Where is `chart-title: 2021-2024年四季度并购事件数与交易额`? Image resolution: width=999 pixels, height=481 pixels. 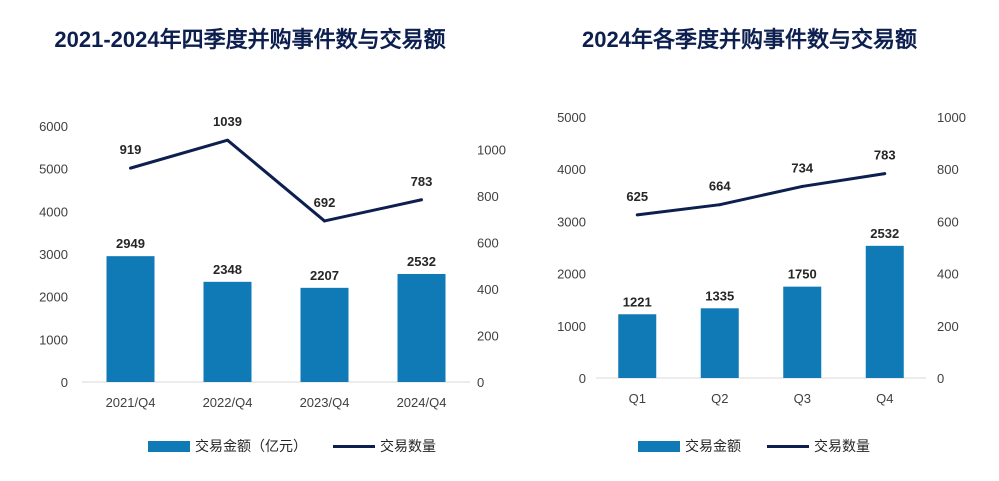 chart-title: 2021-2024年四季度并购事件数与交易额 is located at coordinates (250, 39).